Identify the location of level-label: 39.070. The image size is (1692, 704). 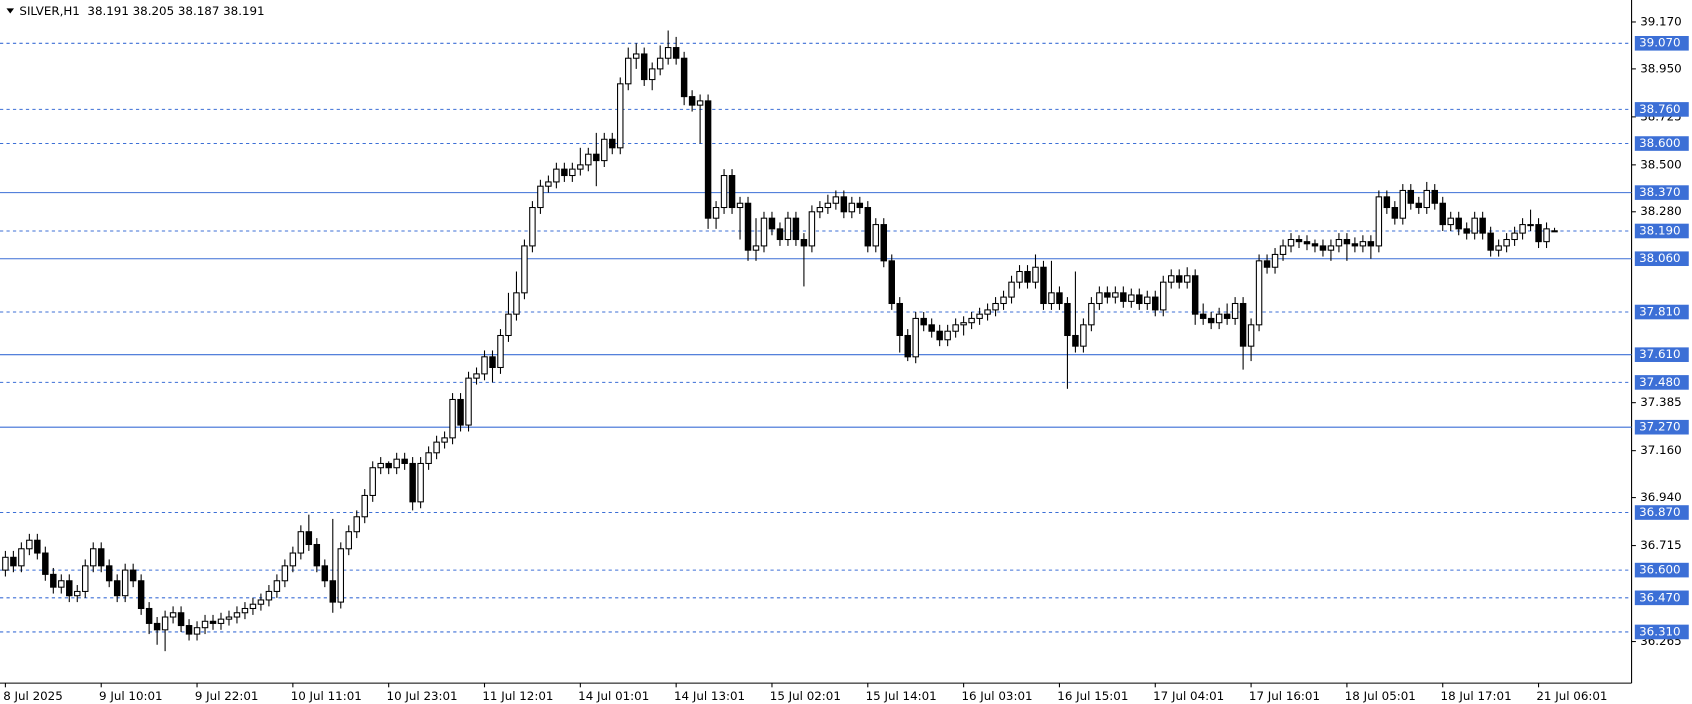
(1659, 43).